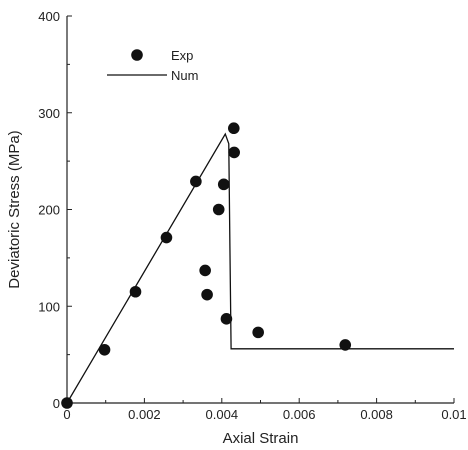 The image size is (468, 450). Describe the element at coordinates (299, 414) in the screenshot. I see `x-tick-label: 0.006` at that location.